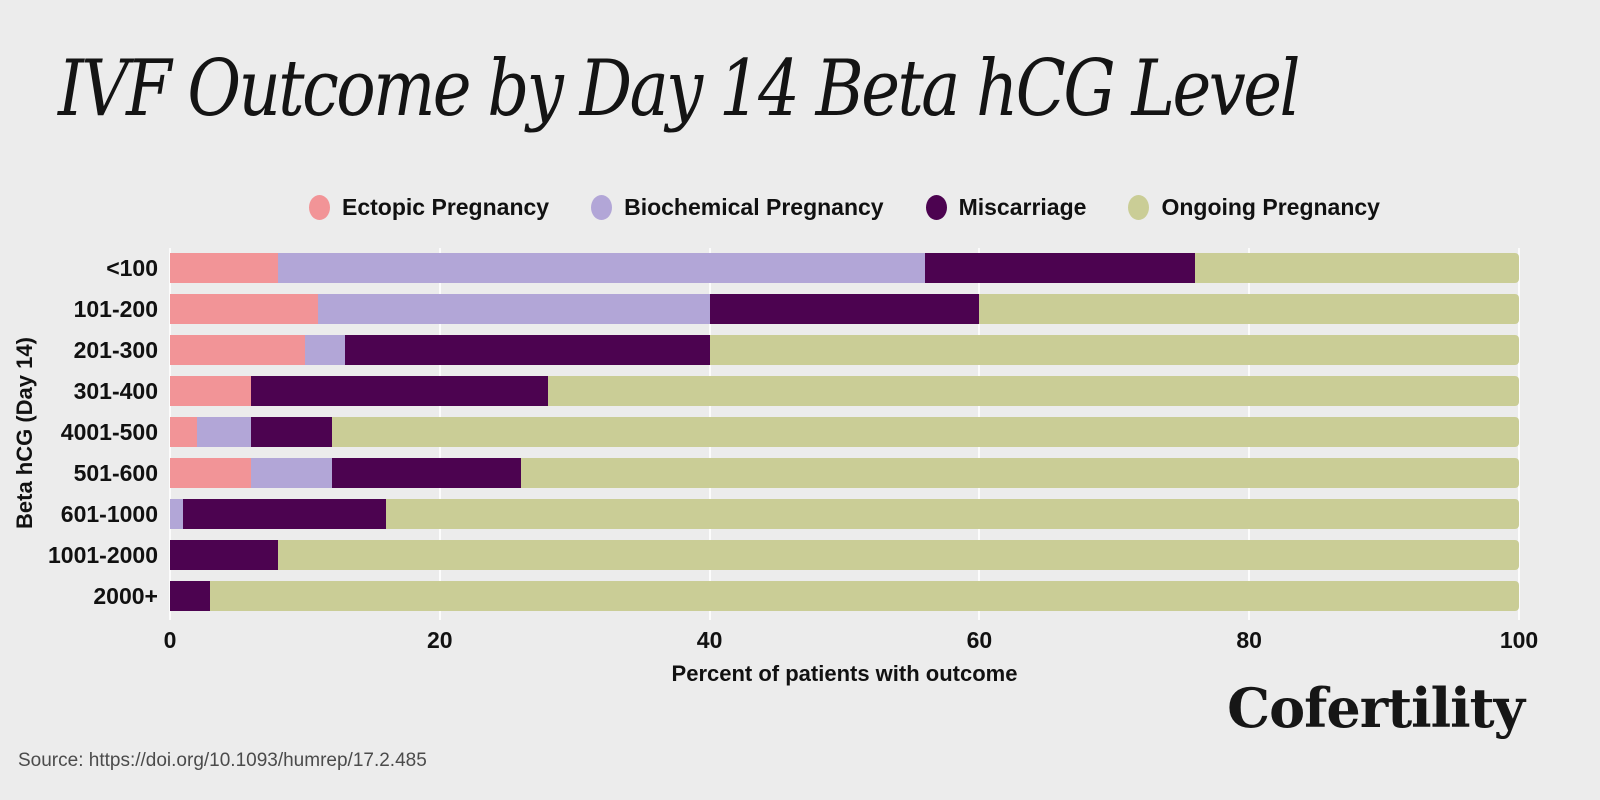 This screenshot has width=1600, height=800. Describe the element at coordinates (170, 640) in the screenshot. I see `x-tick-label: 0` at that location.